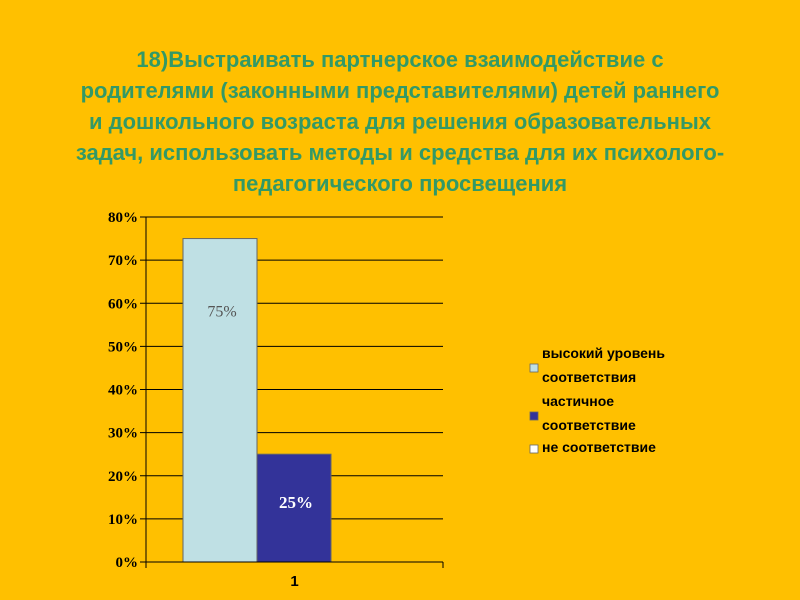 The height and width of the screenshot is (600, 800). I want to click on y-tick-label: 20%, so click(123, 477).